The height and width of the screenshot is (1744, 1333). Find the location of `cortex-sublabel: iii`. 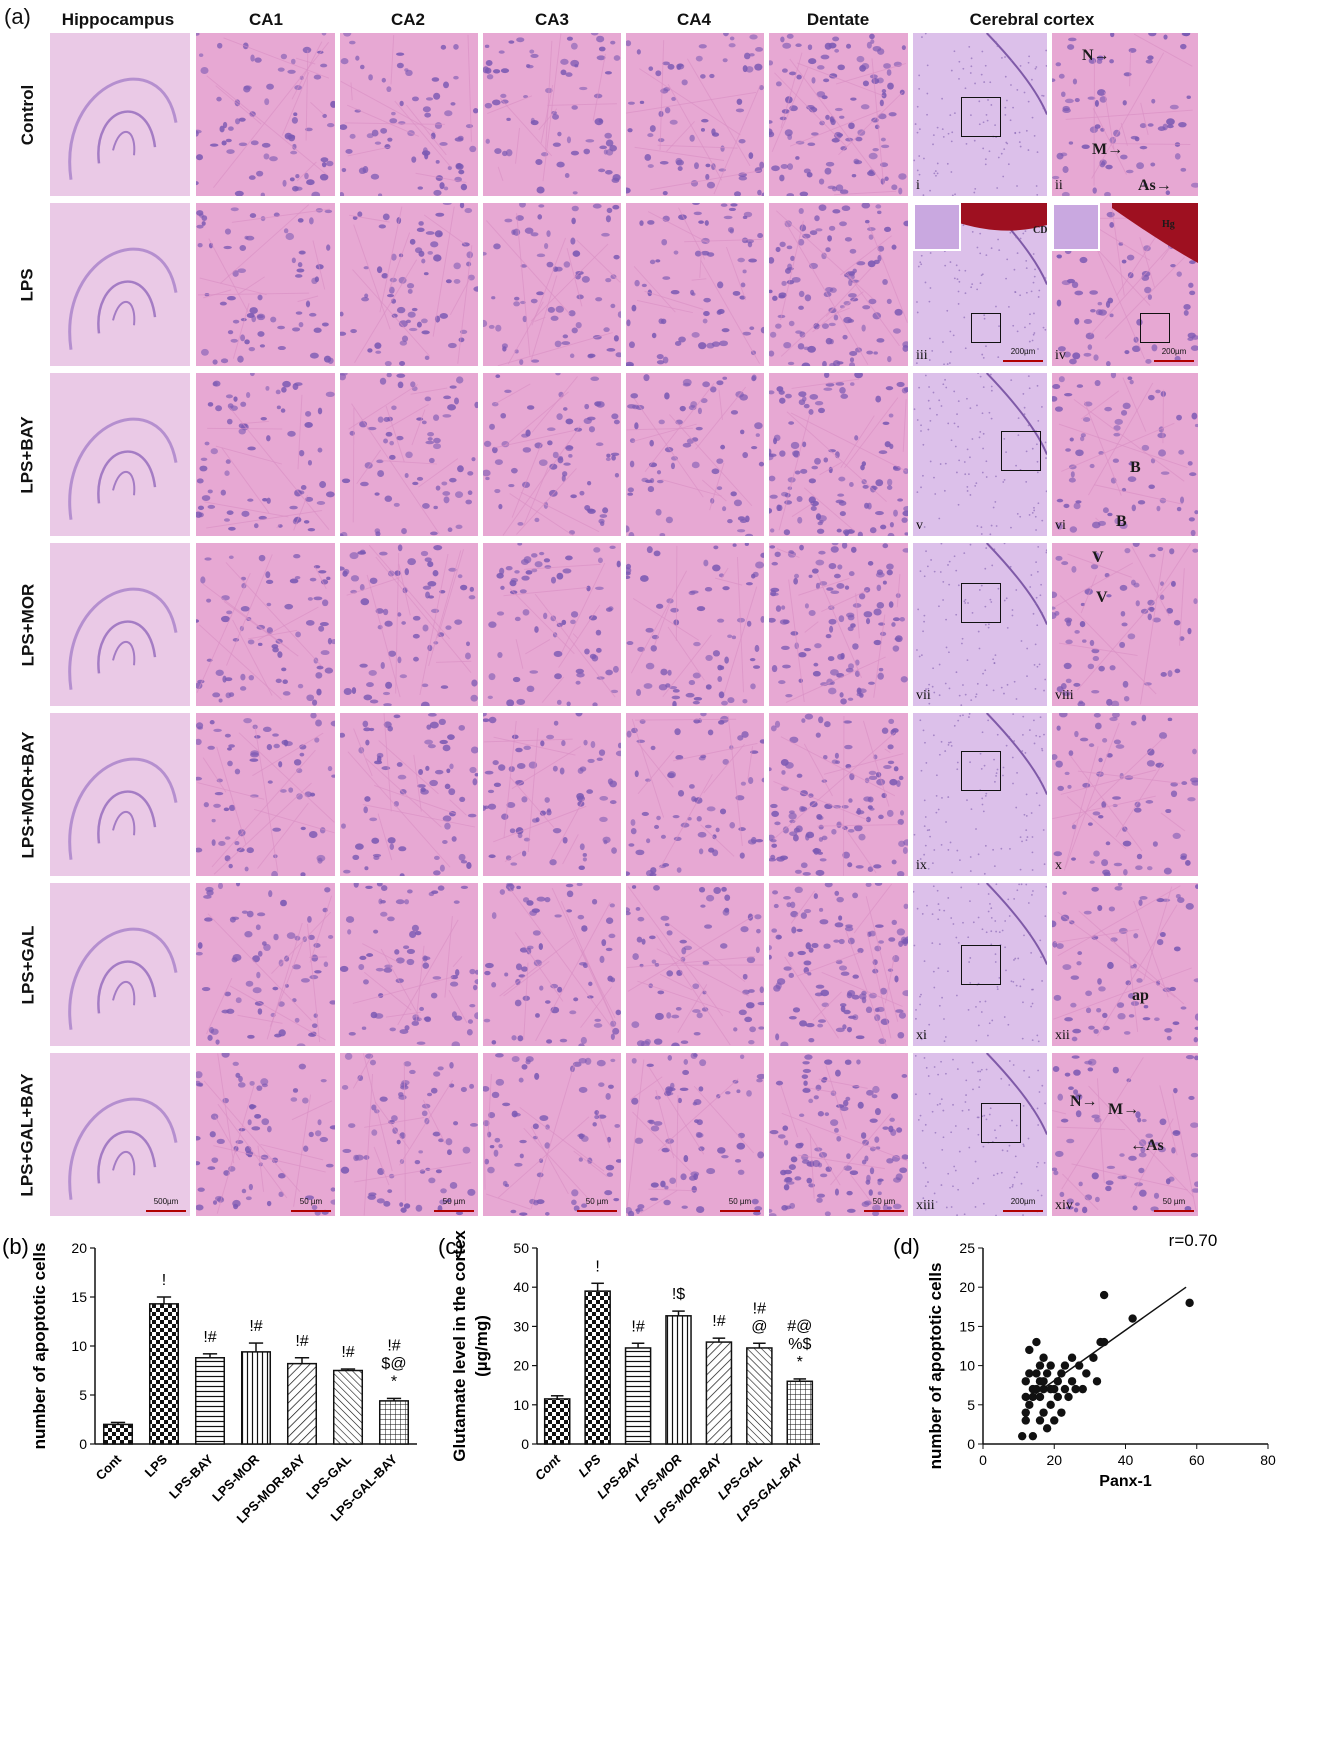

cortex-sublabel: iii is located at coordinates (922, 355).